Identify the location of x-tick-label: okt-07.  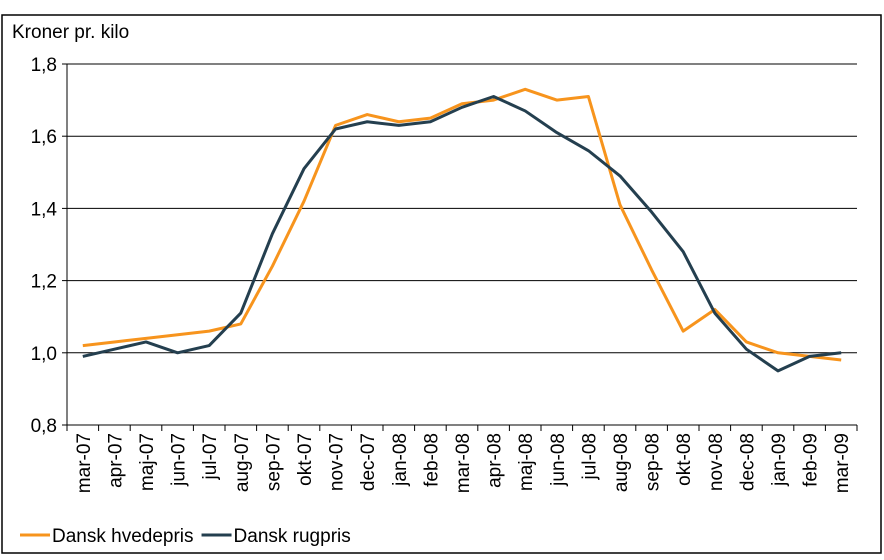
(305, 459).